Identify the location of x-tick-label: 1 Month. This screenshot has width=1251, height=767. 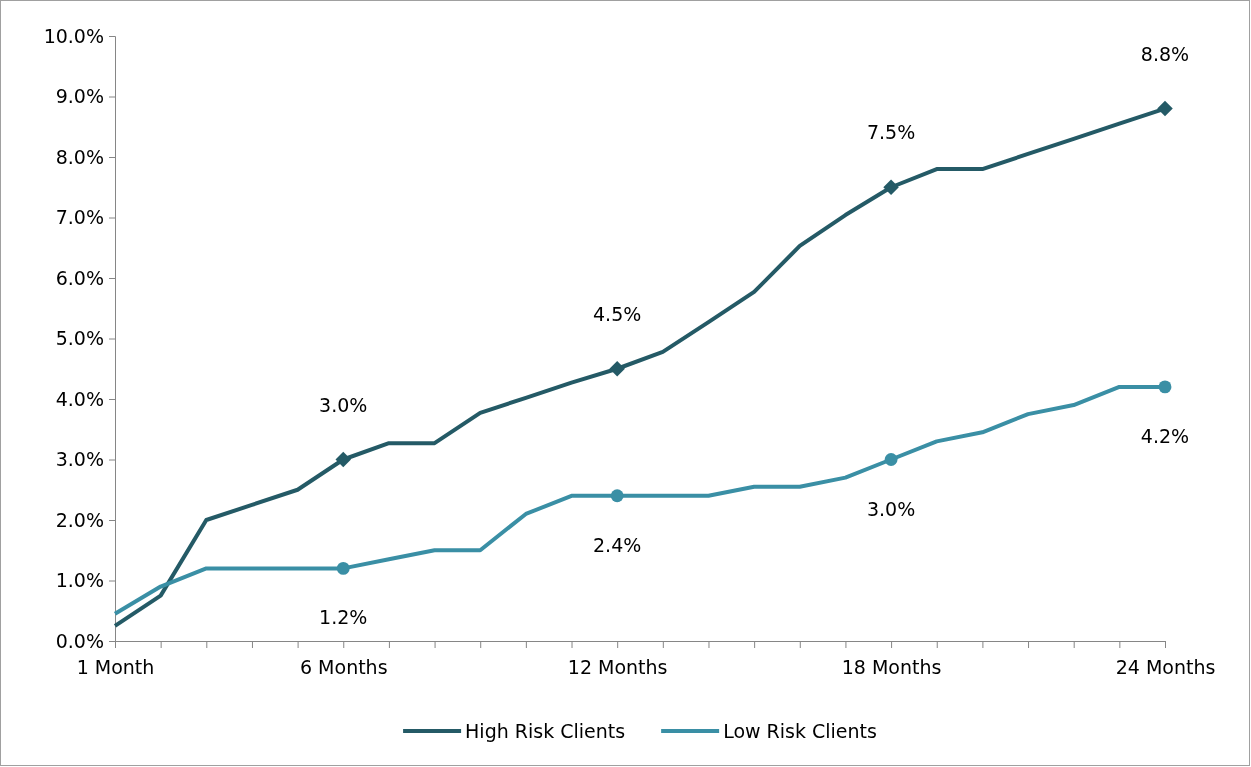
(115, 666).